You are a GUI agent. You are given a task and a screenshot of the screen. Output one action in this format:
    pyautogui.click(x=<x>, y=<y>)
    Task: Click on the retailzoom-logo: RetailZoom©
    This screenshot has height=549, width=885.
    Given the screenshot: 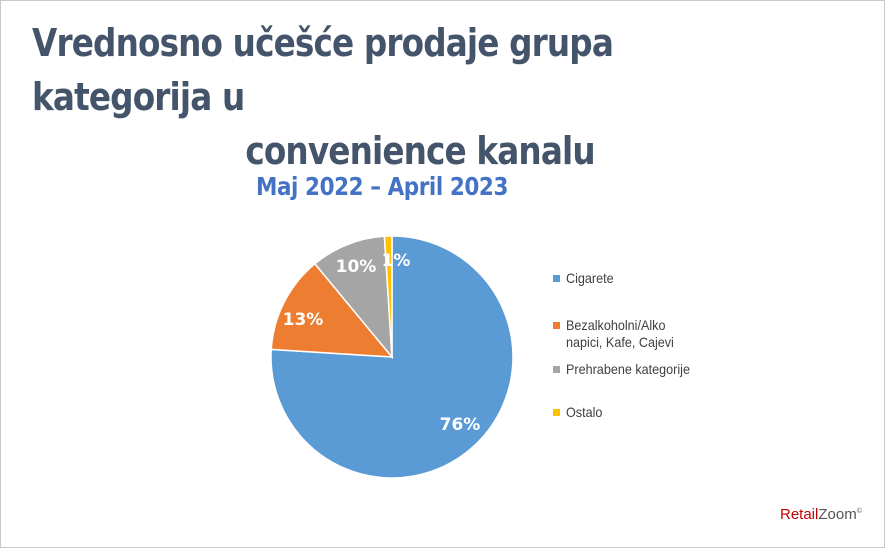 What is the action you would take?
    pyautogui.click(x=821, y=514)
    